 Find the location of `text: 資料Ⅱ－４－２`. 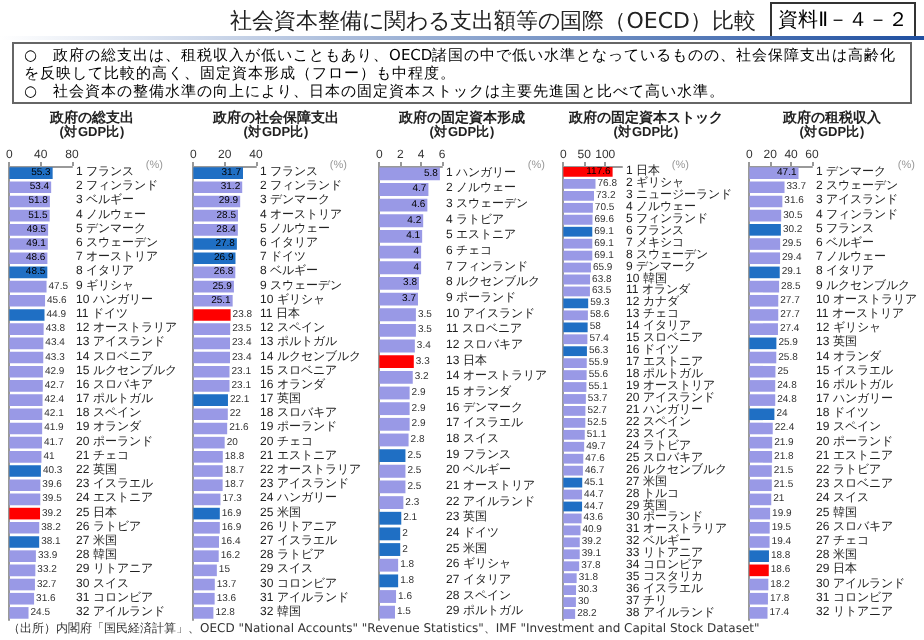

text: 資料Ⅱ－４－２ is located at coordinates (843, 20).